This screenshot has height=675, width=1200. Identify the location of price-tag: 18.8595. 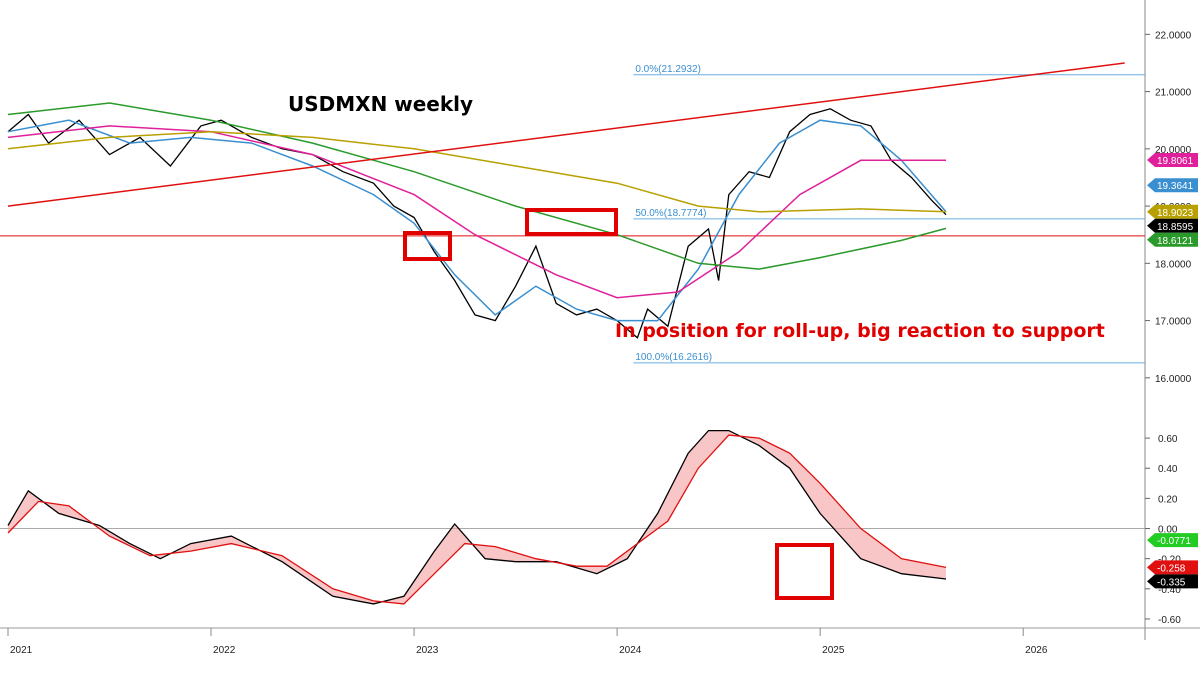
(1175, 227).